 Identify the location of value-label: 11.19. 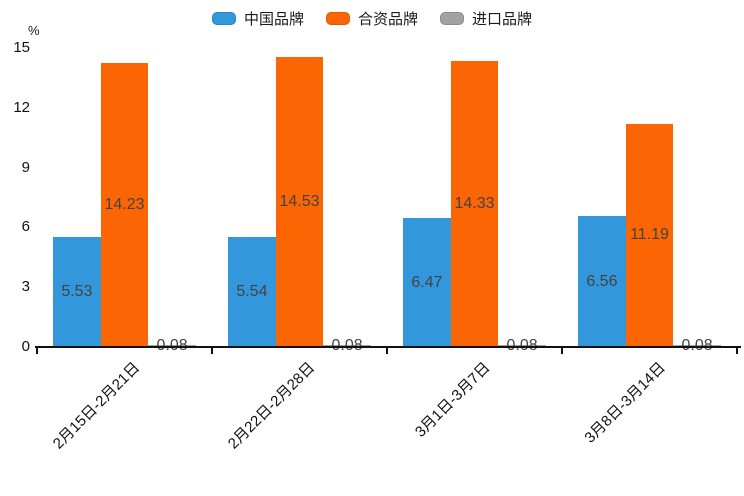
(649, 235).